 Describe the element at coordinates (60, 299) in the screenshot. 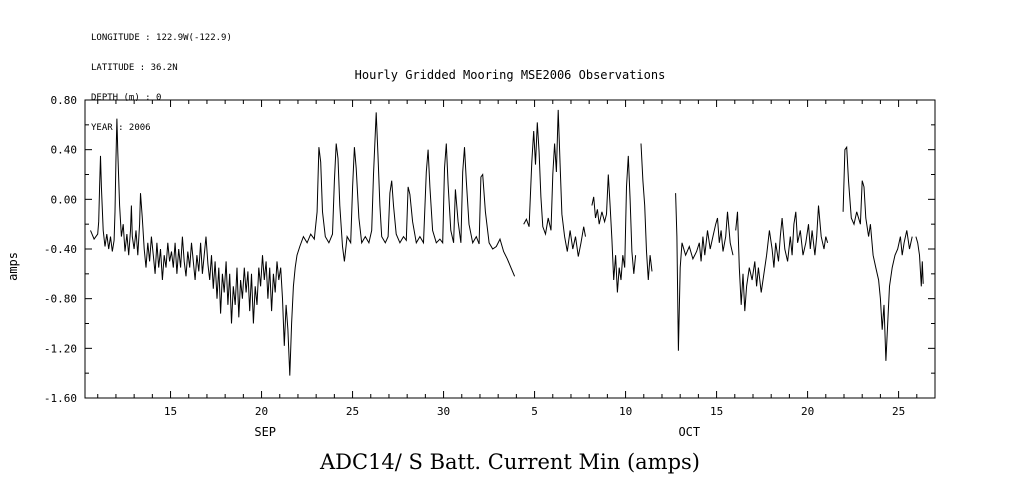

I see `y-tick-label: -0.80` at that location.